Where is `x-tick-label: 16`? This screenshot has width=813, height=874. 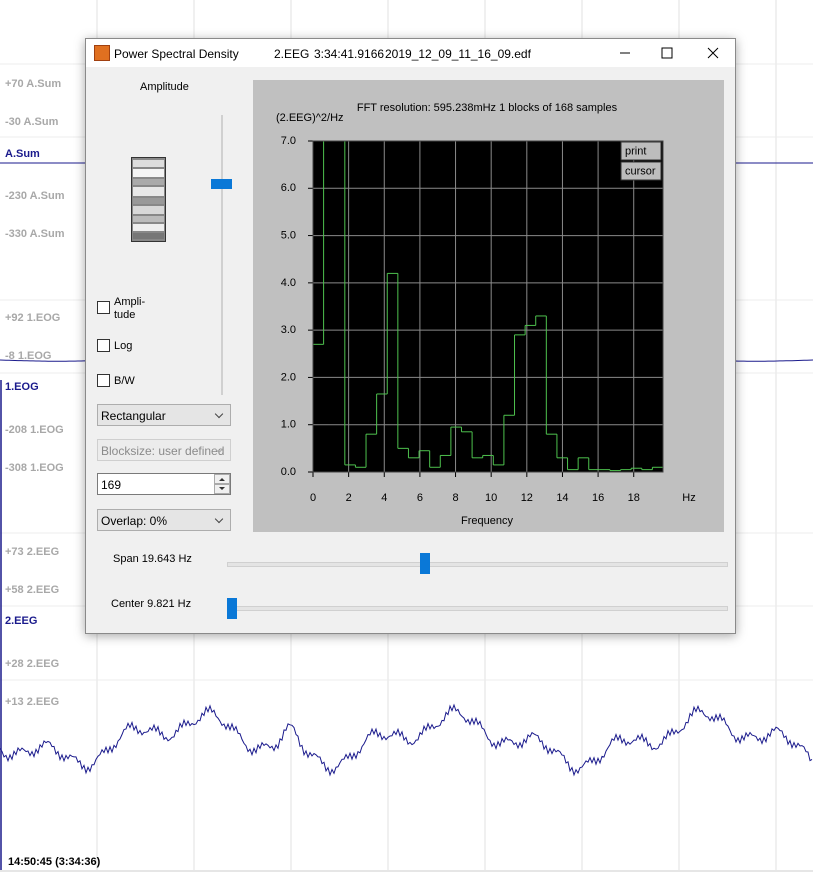 x-tick-label: 16 is located at coordinates (598, 498).